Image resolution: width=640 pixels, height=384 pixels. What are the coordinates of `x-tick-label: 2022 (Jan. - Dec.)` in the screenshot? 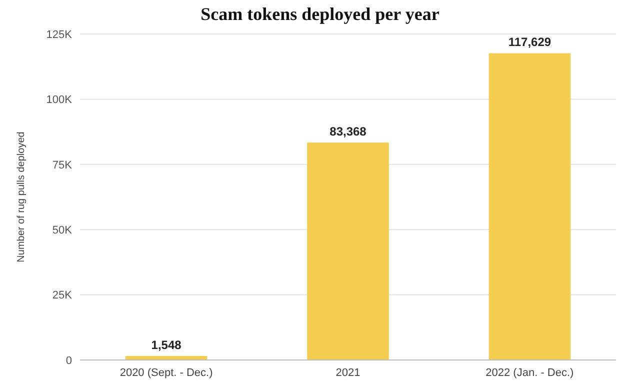 It's located at (530, 373).